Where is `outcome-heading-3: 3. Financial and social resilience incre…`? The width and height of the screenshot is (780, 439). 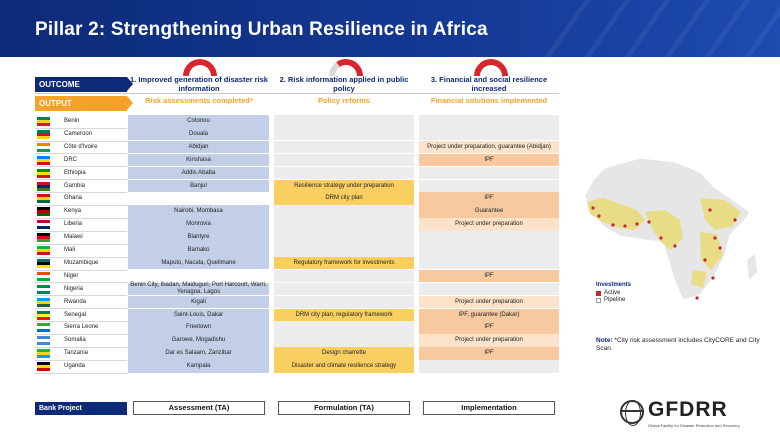 outcome-heading-3: 3. Financial and social resilience incre… is located at coordinates (489, 84).